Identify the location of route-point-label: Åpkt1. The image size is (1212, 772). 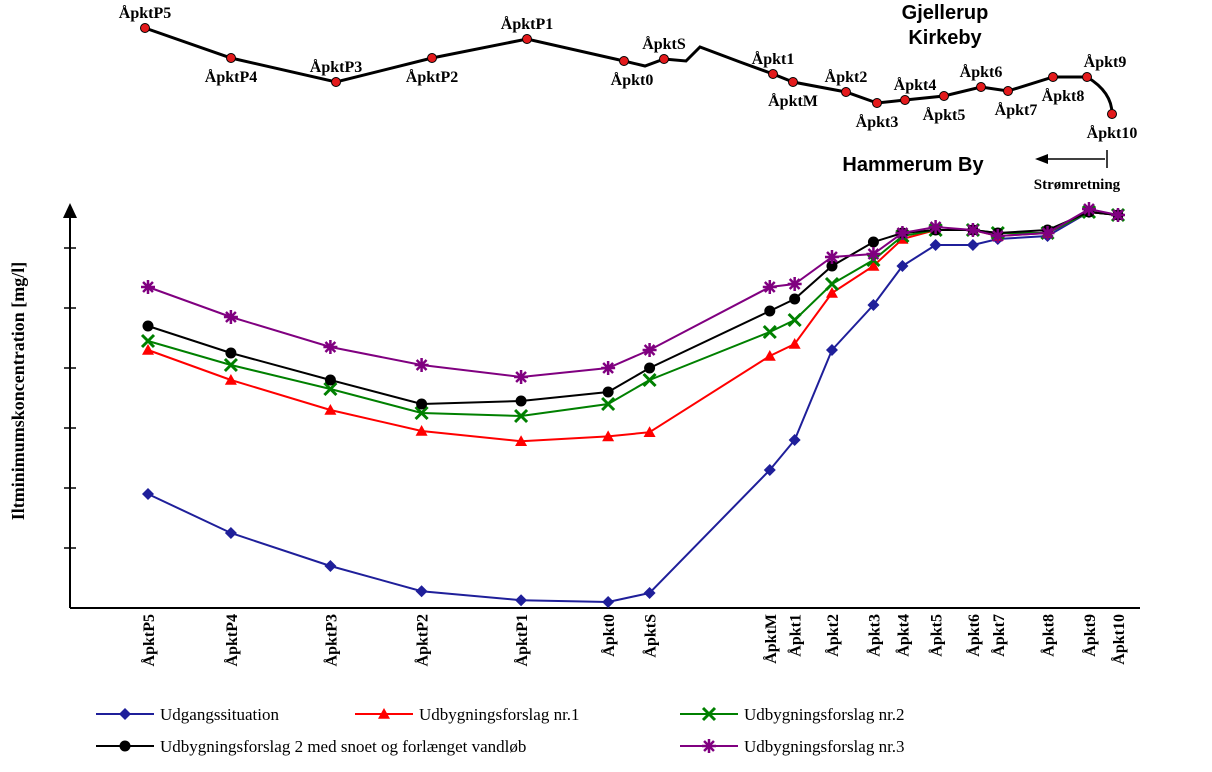
(773, 59).